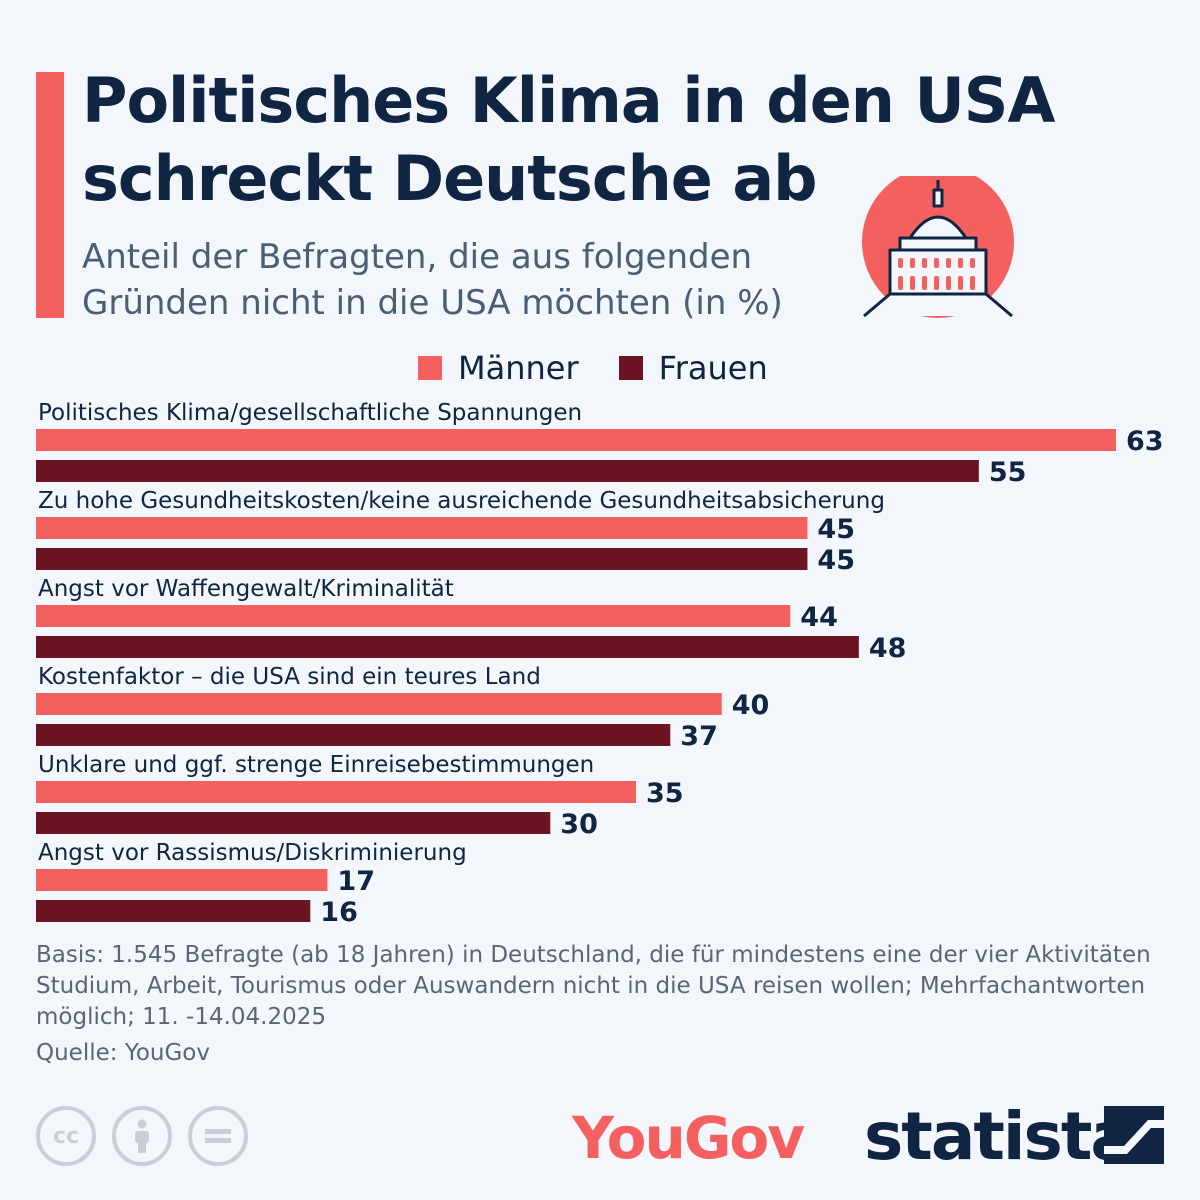  What do you see at coordinates (66, 1136) in the screenshot?
I see `cc-icon: cc` at bounding box center [66, 1136].